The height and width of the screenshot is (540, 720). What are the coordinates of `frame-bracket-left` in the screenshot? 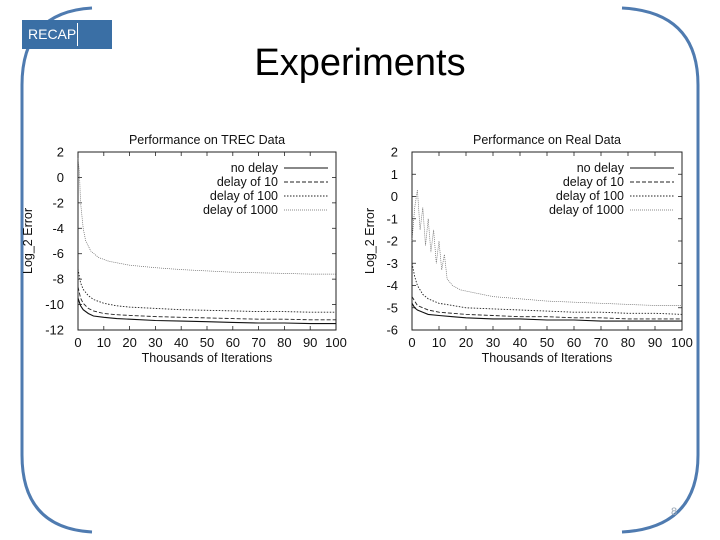 It's located at (56, 270).